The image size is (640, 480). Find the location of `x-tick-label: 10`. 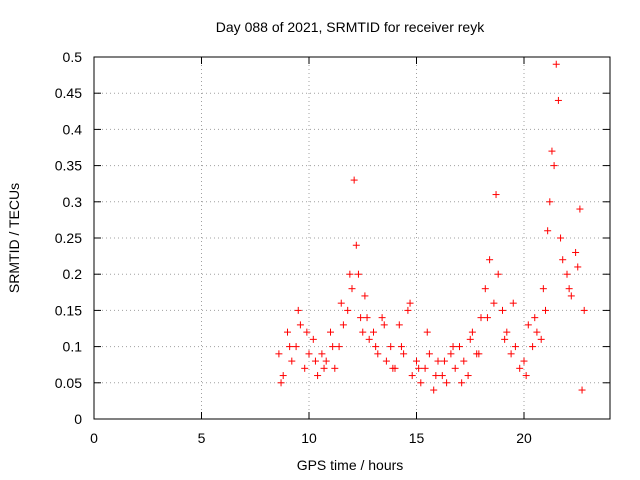

x-tick-label: 10 is located at coordinates (309, 438).